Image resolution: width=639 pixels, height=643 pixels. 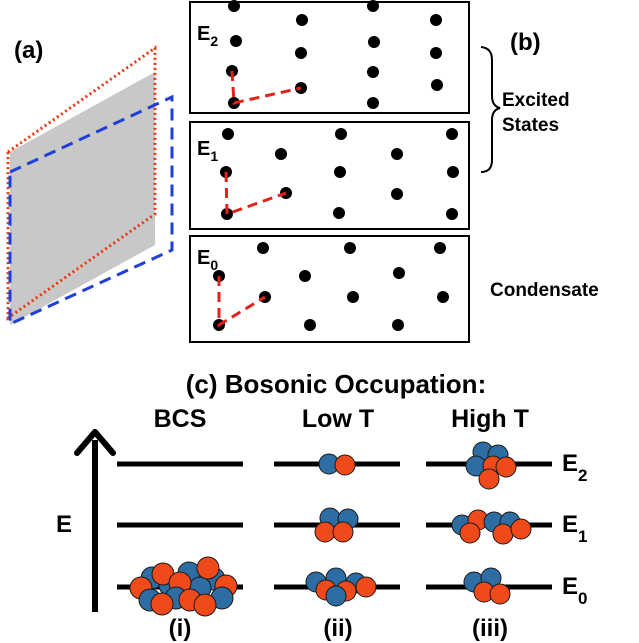 I want to click on level-e1-symbol: E, so click(x=570, y=524).